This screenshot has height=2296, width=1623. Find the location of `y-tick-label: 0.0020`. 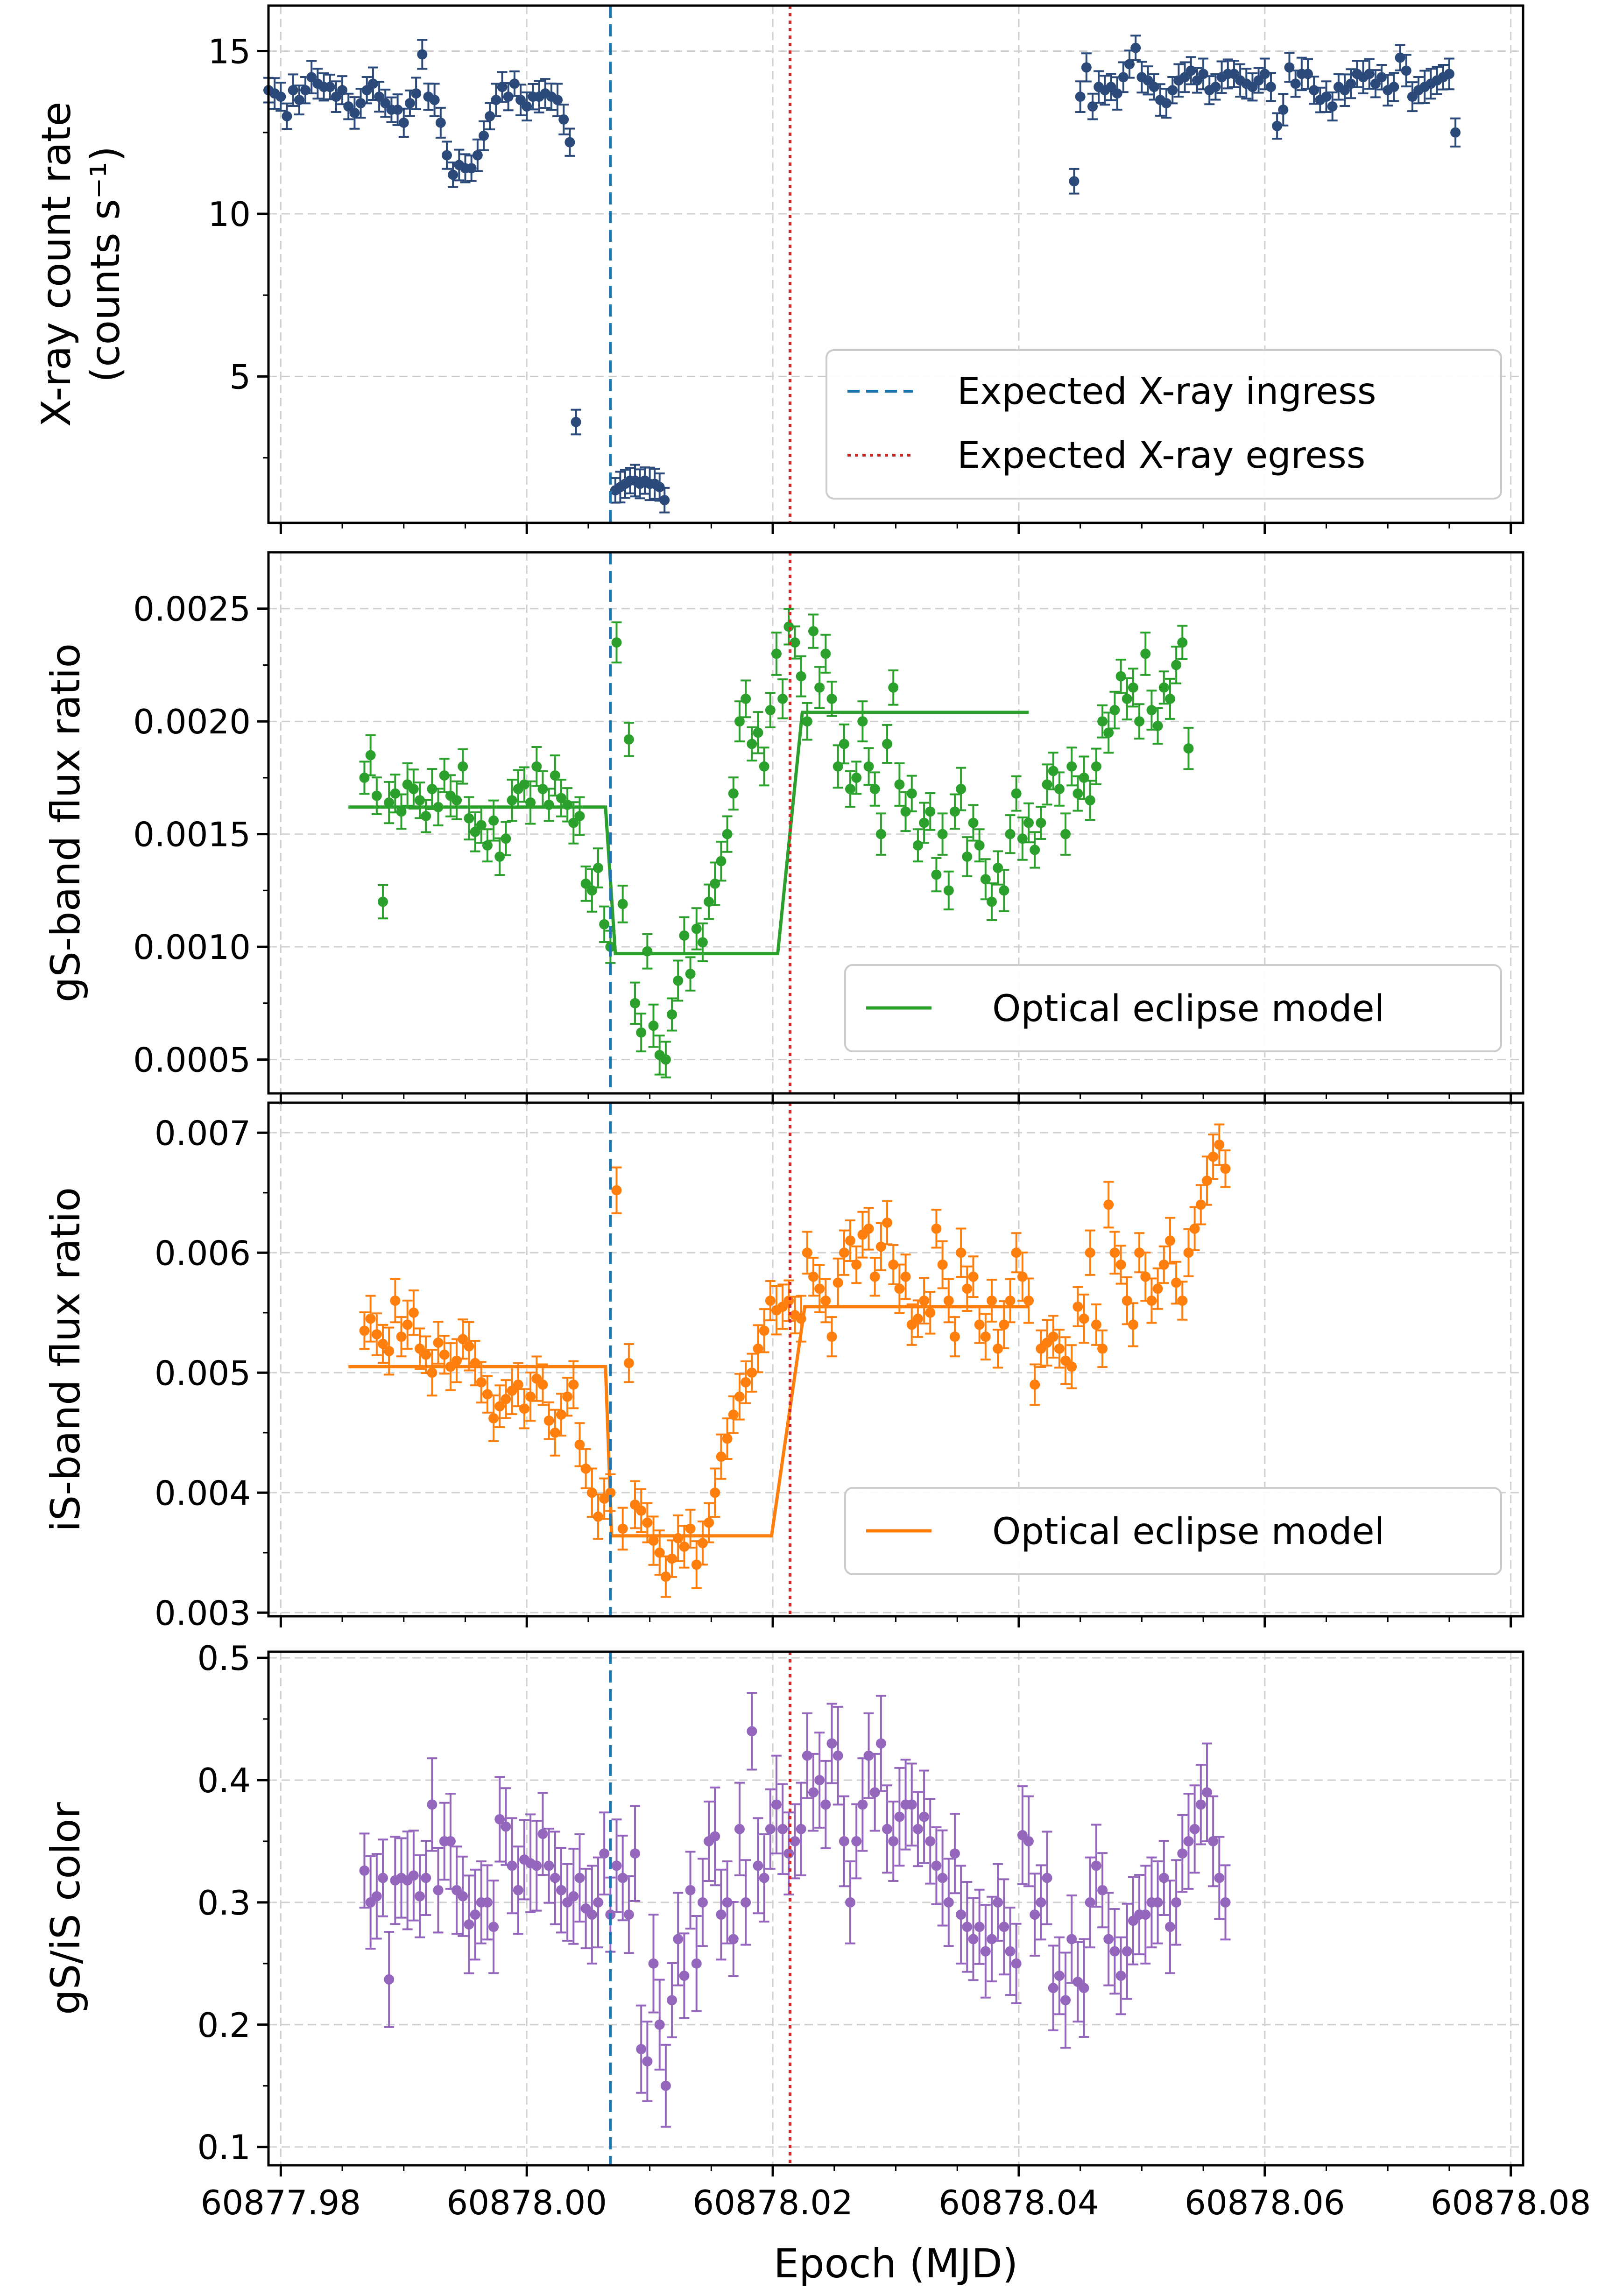

y-tick-label: 0.0020 is located at coordinates (192, 722).